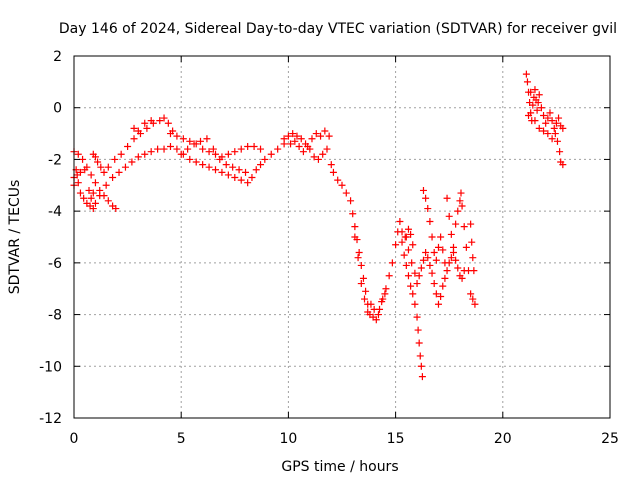 The image size is (640, 480). I want to click on x-tick-label: 5, so click(181, 439).